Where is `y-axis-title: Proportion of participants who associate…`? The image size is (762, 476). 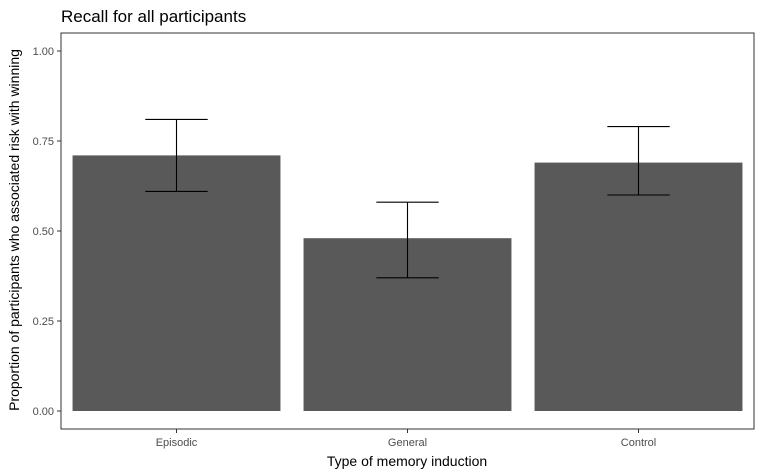
y-axis-title: Proportion of participants who associate… is located at coordinates (14, 230).